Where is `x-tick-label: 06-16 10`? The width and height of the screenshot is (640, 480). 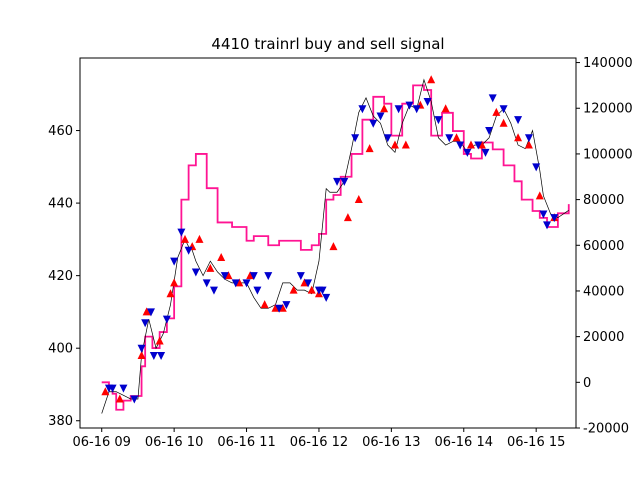
x-tick-label: 06-16 10 is located at coordinates (174, 442).